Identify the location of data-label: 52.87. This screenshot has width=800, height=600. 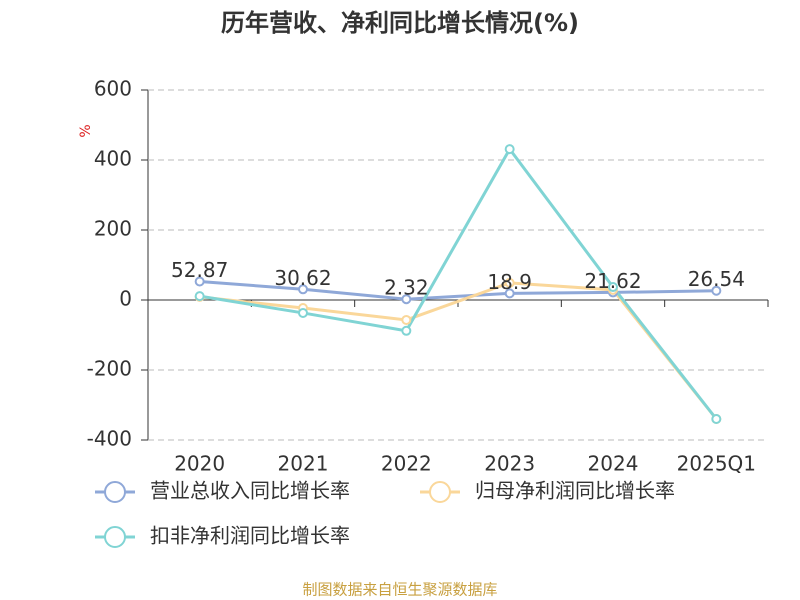
(199, 270).